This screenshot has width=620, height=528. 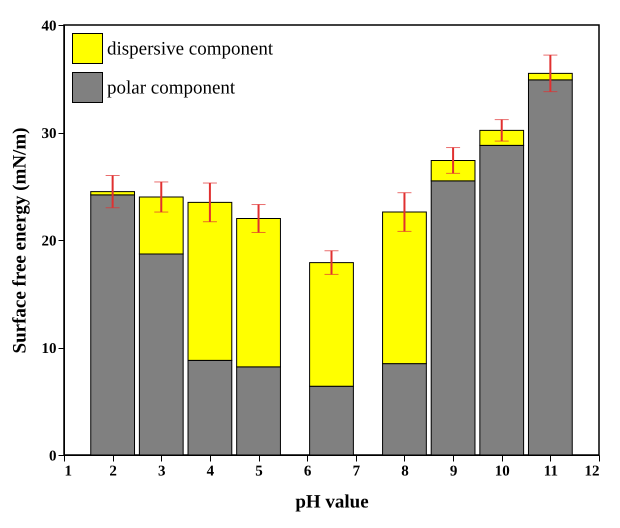 I want to click on x-tick-label: 3, so click(x=162, y=472).